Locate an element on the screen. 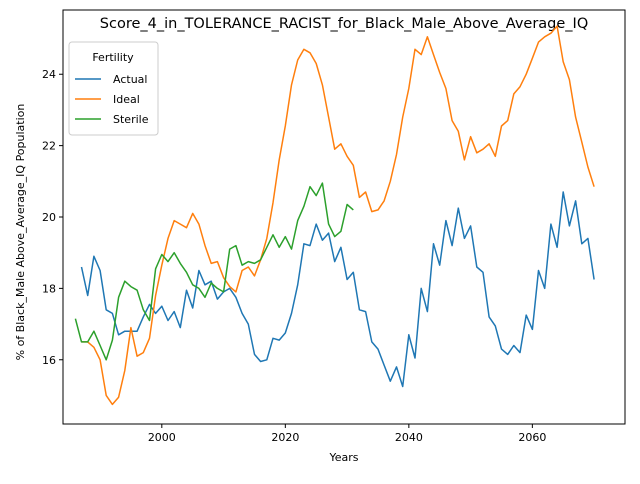 The image size is (640, 484). x-tick-label: 2000 is located at coordinates (162, 437).